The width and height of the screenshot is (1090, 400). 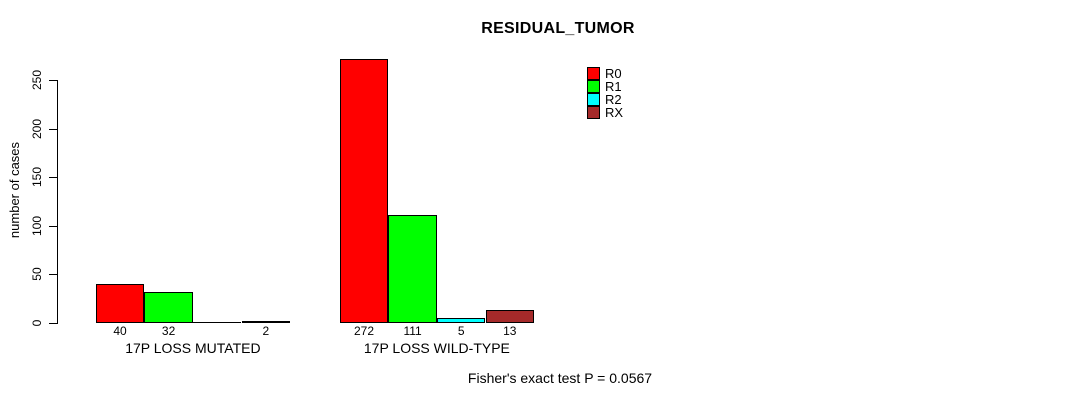 I want to click on y-tick-label: 250, so click(x=37, y=80).